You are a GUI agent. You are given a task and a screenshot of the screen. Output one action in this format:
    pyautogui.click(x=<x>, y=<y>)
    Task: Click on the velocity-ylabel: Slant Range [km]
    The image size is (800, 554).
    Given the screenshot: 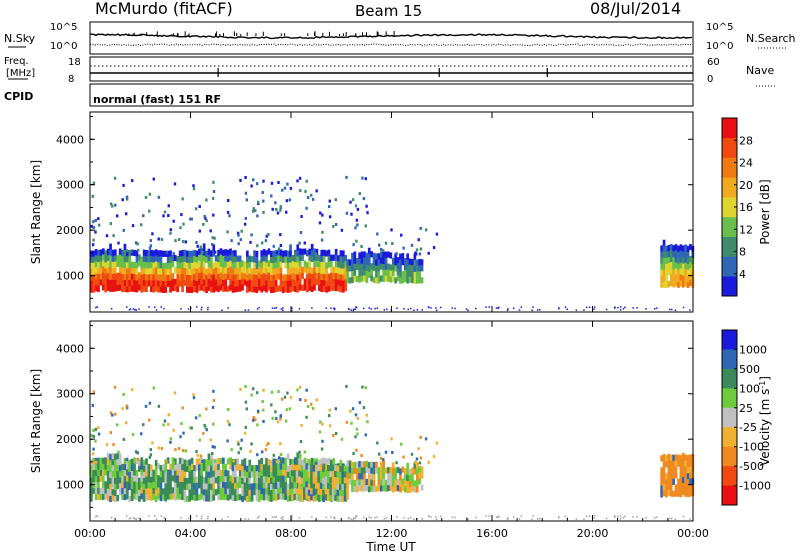 What is the action you would take?
    pyautogui.click(x=36, y=421)
    